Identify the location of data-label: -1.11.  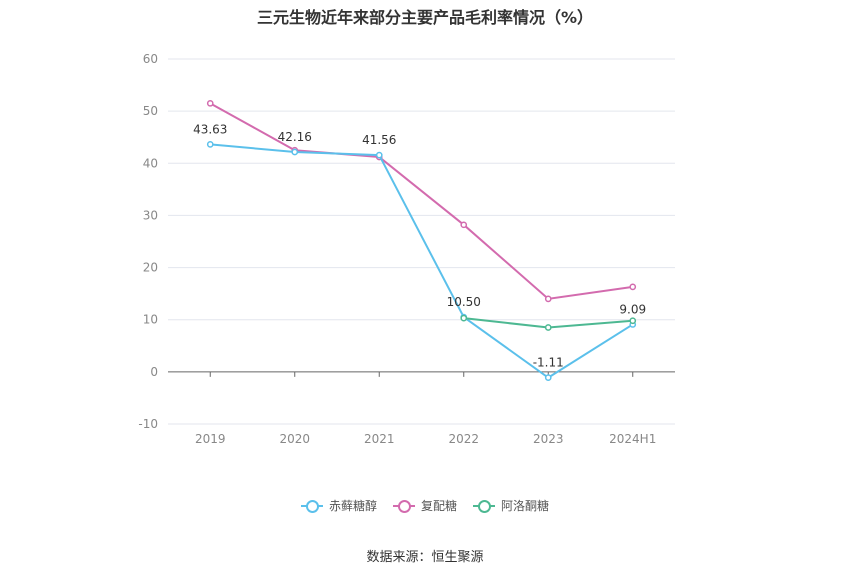
(548, 363).